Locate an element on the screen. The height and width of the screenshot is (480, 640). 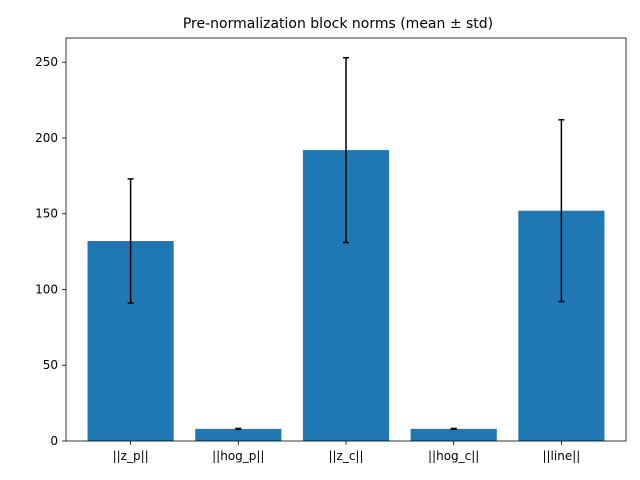
y-tick-label: 100 is located at coordinates (46, 289).